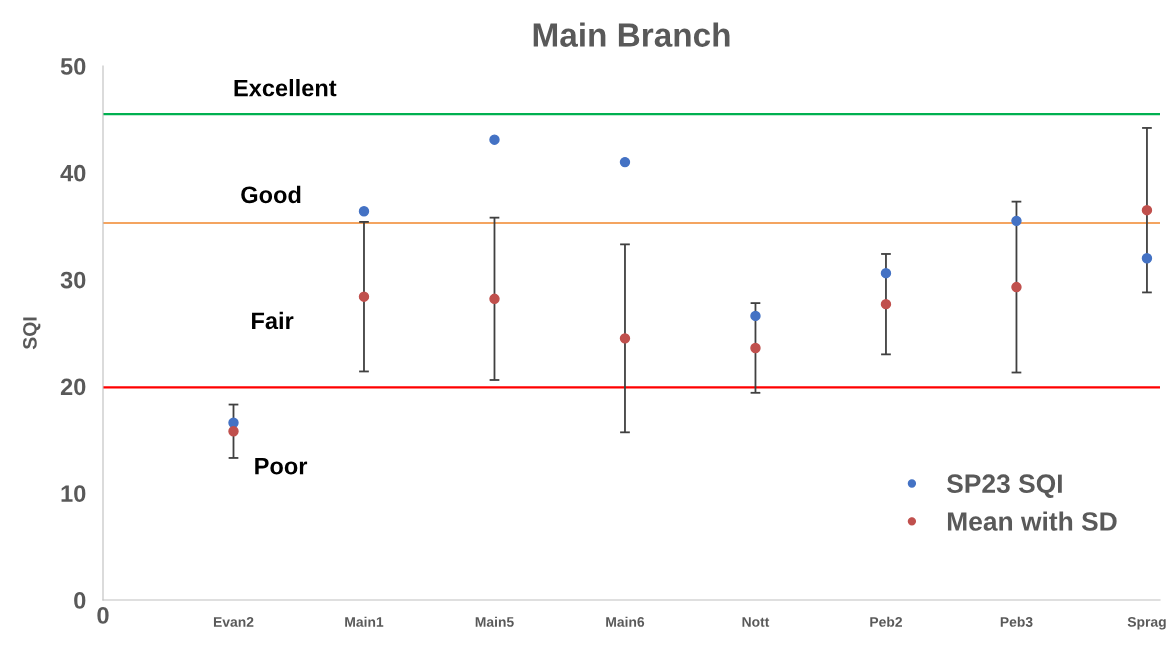 The width and height of the screenshot is (1167, 666). What do you see at coordinates (631, 34) in the screenshot?
I see `chart-title: Main Branch` at bounding box center [631, 34].